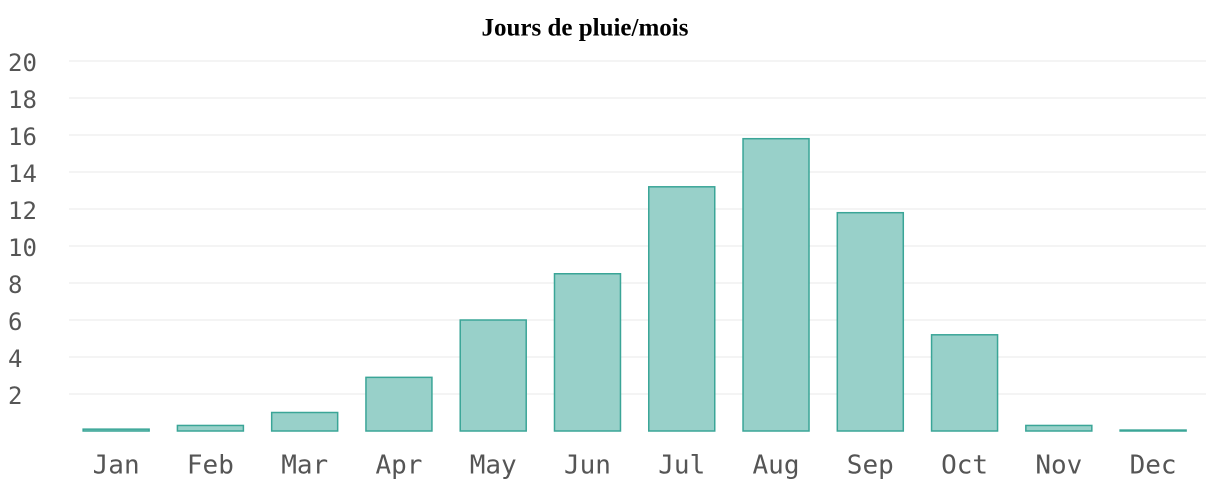 This screenshot has height=480, width=1206. I want to click on y-tick-label: 10, so click(22, 248).